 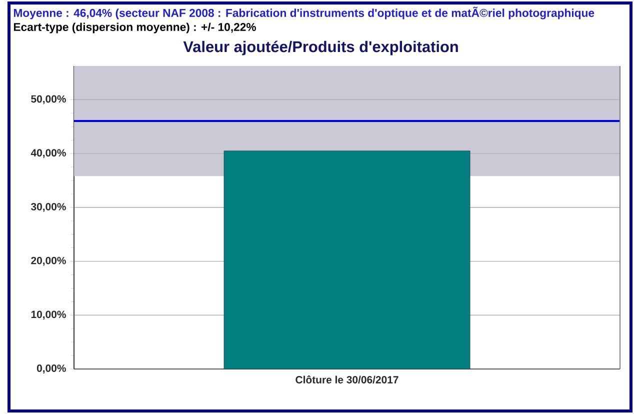 I want to click on y-tick-label: 30,00%, so click(x=48, y=207).